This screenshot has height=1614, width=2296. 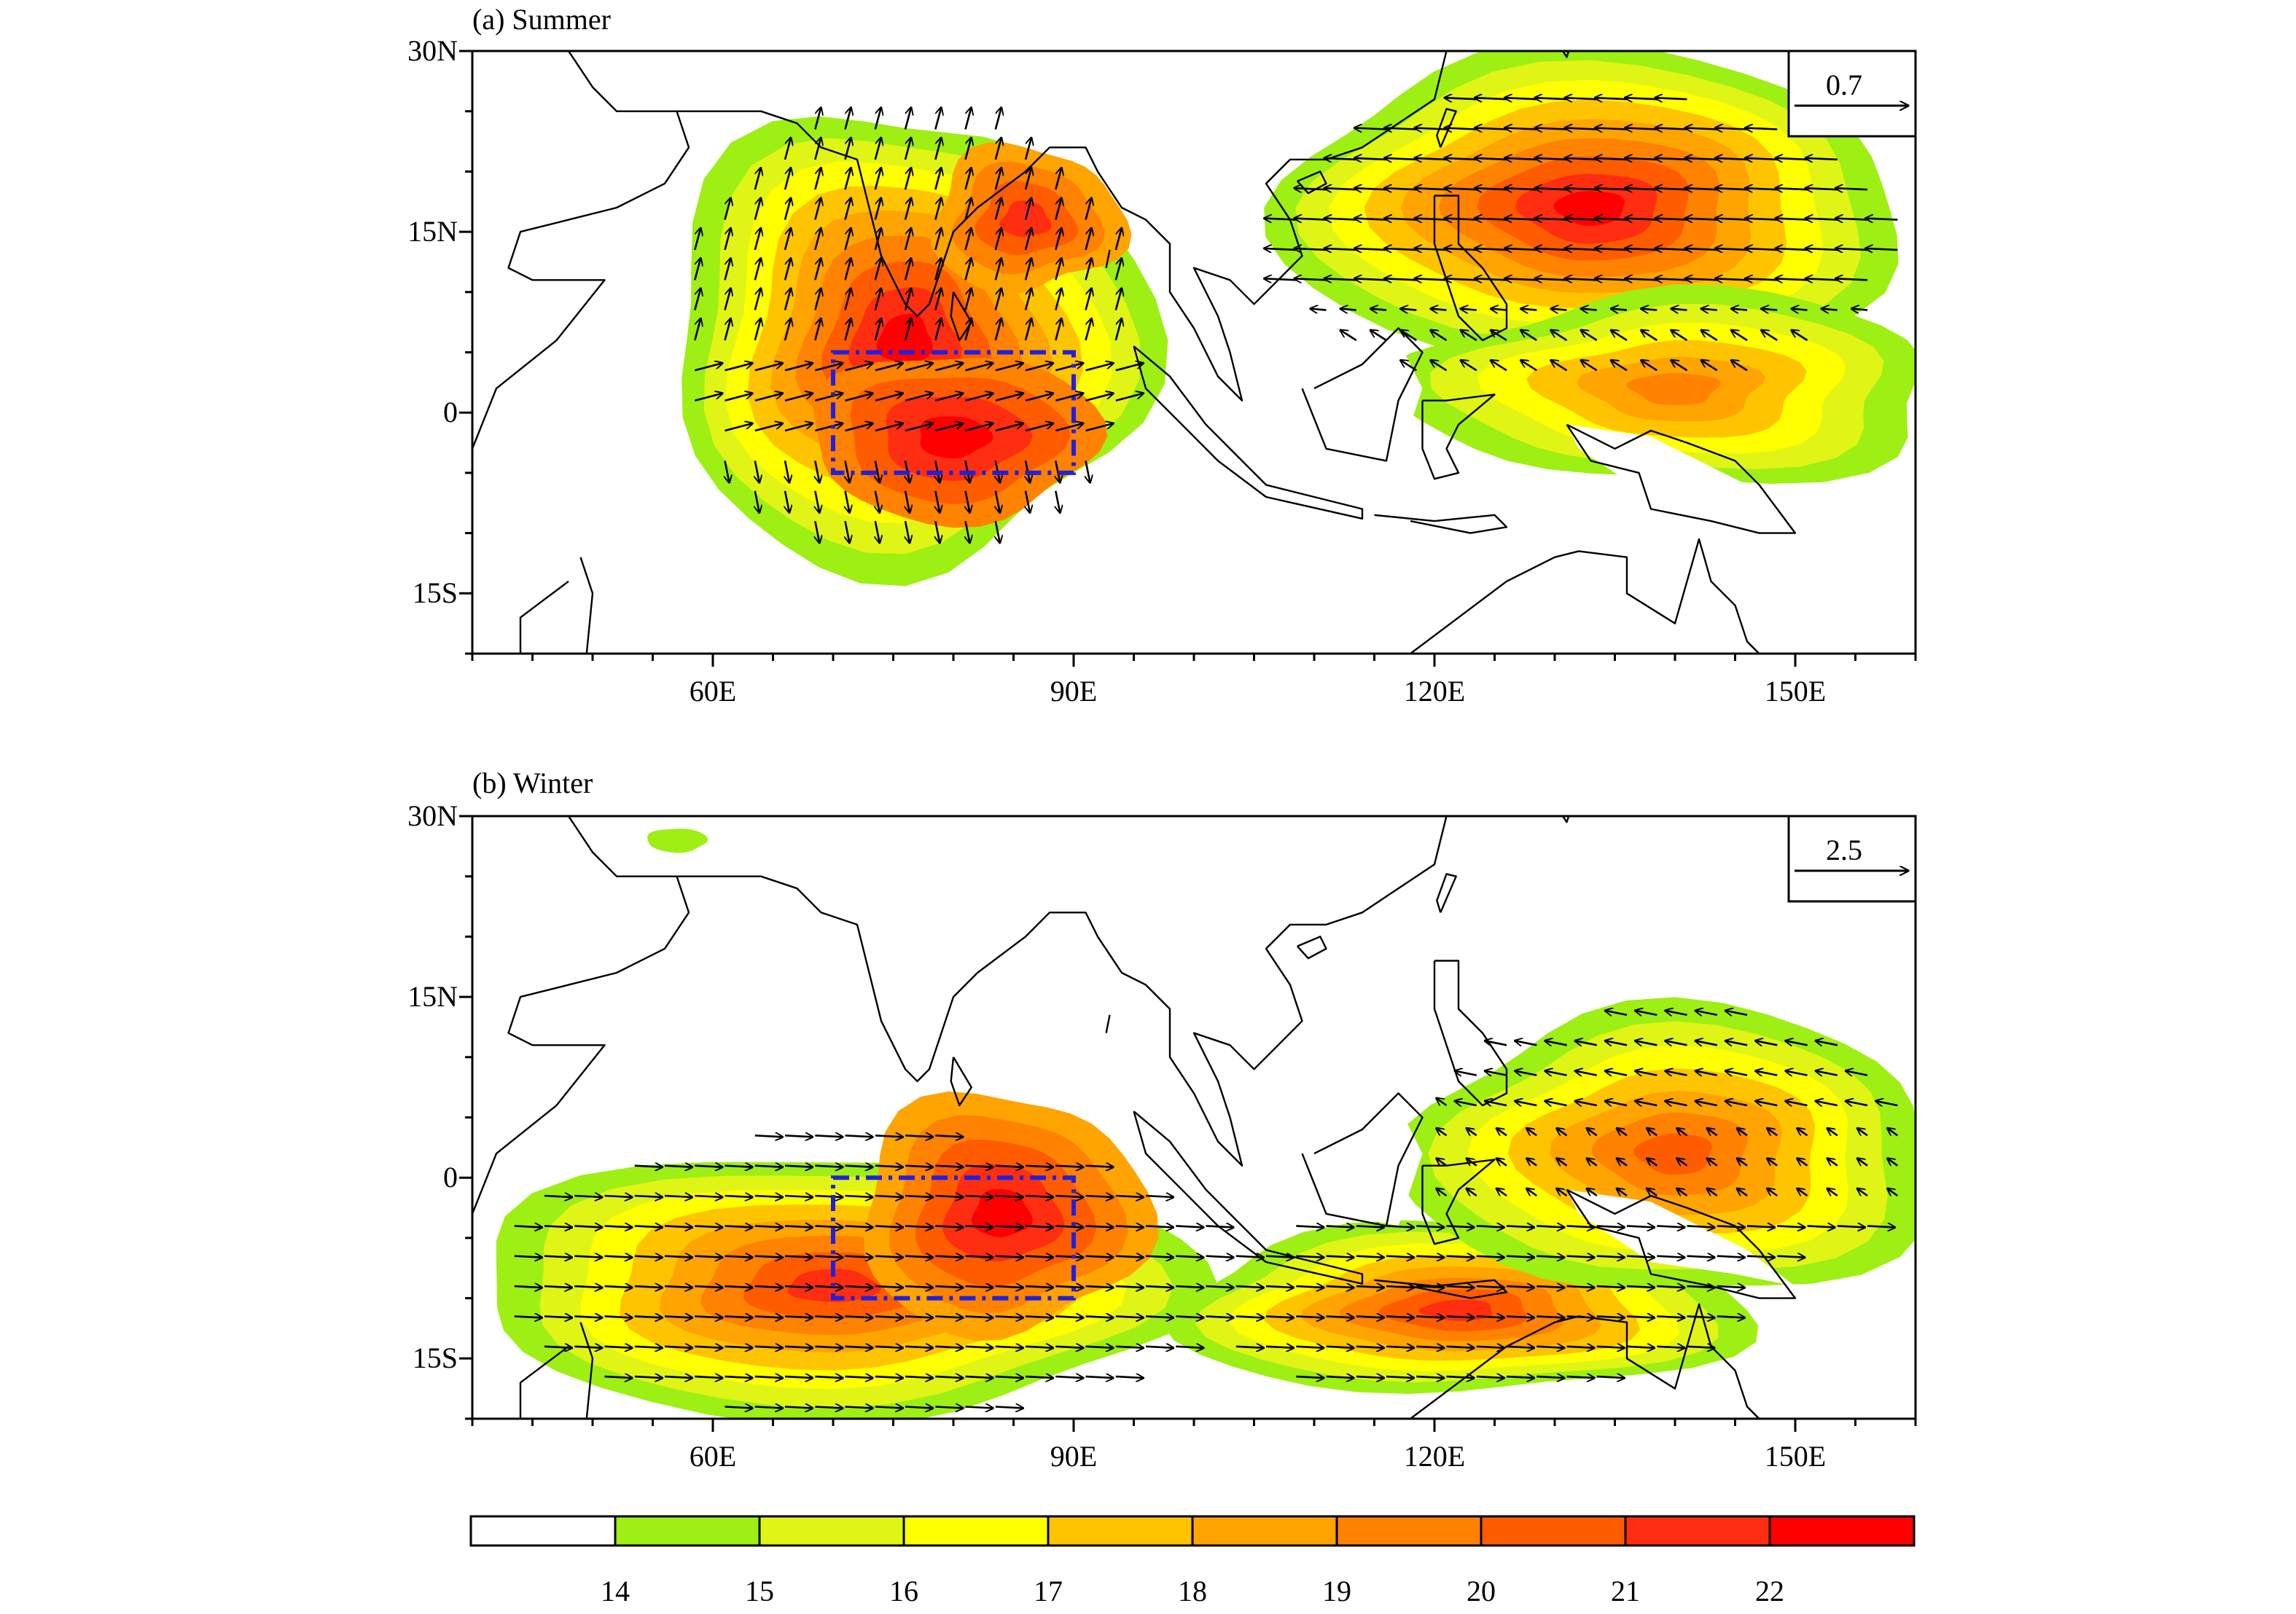 What do you see at coordinates (451, 1177) in the screenshot?
I see `winter-ylabel-0: 0` at bounding box center [451, 1177].